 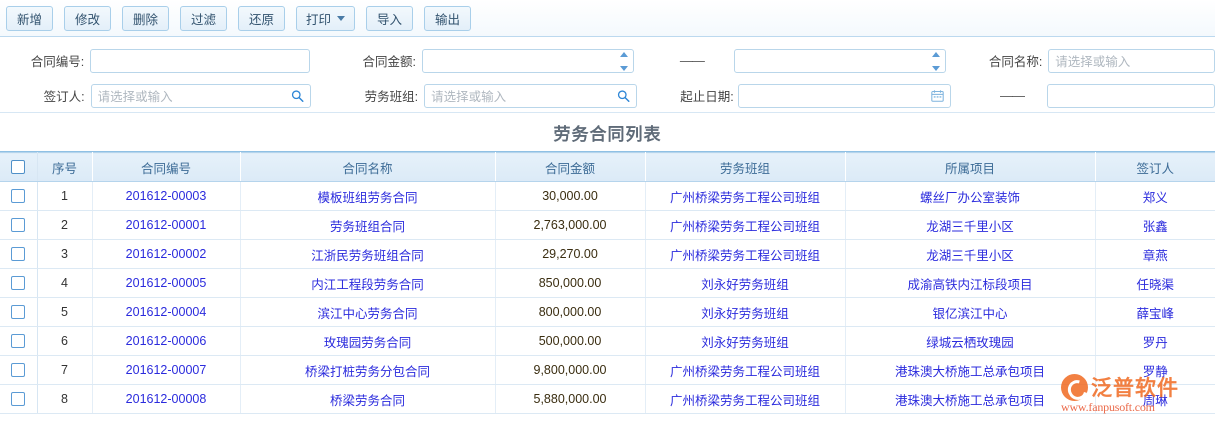 I want to click on print-button: 打印, so click(x=326, y=18).